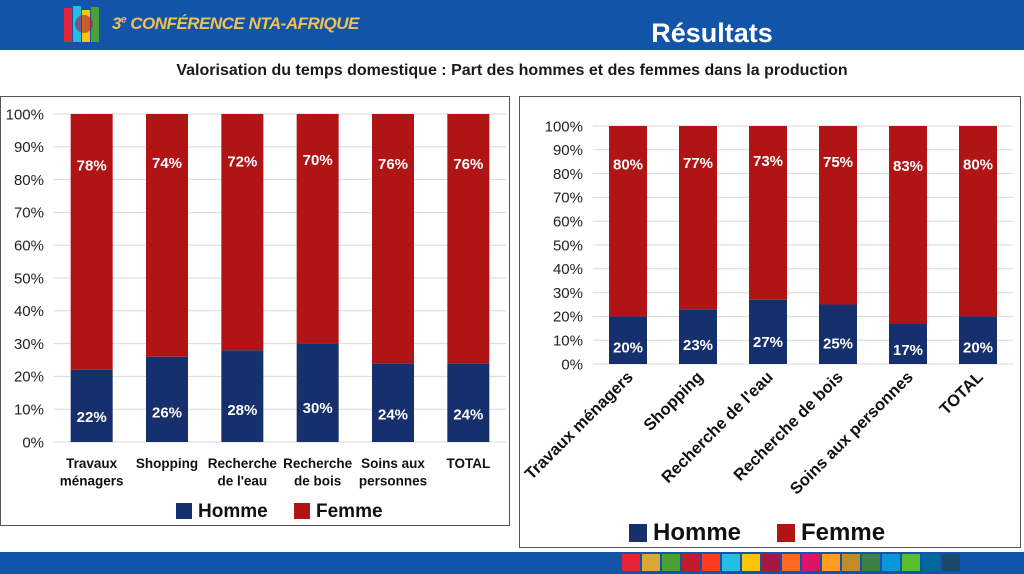  What do you see at coordinates (768, 161) in the screenshot?
I see `data-label: 73%` at bounding box center [768, 161].